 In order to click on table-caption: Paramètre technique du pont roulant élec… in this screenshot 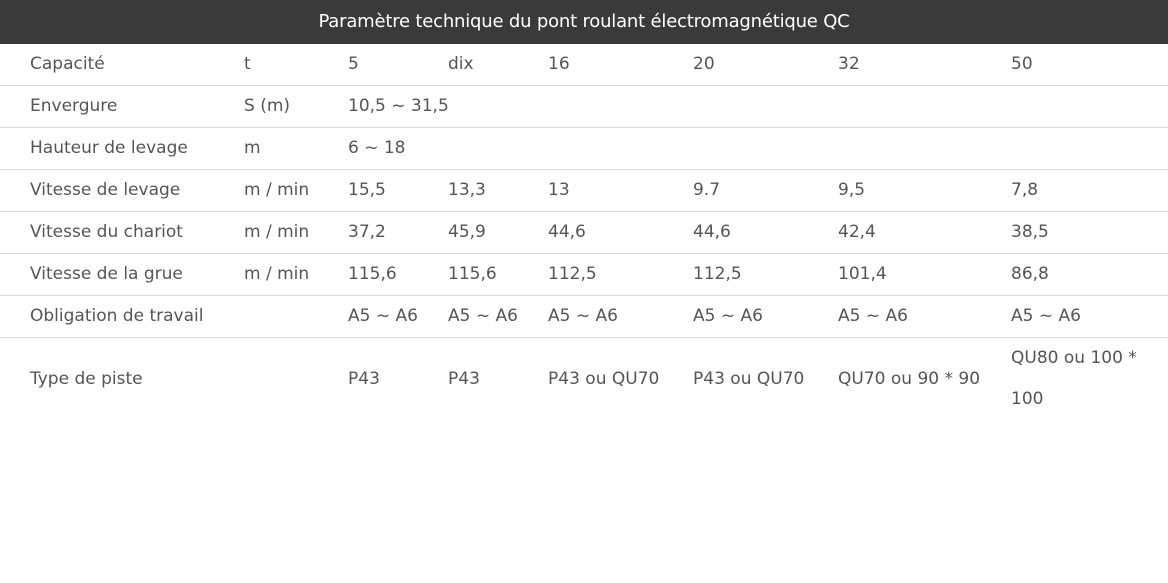, I will do `click(584, 22)`.